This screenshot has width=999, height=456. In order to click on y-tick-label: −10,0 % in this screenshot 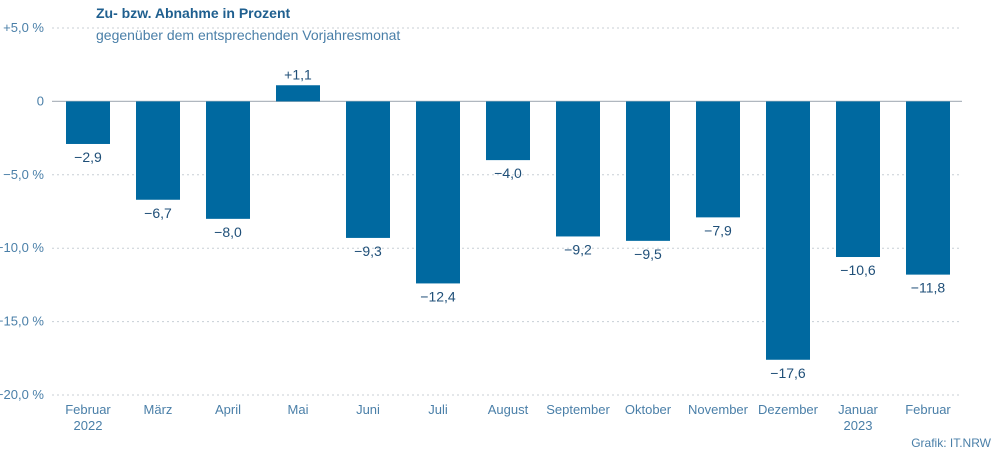, I will do `click(22, 247)`.